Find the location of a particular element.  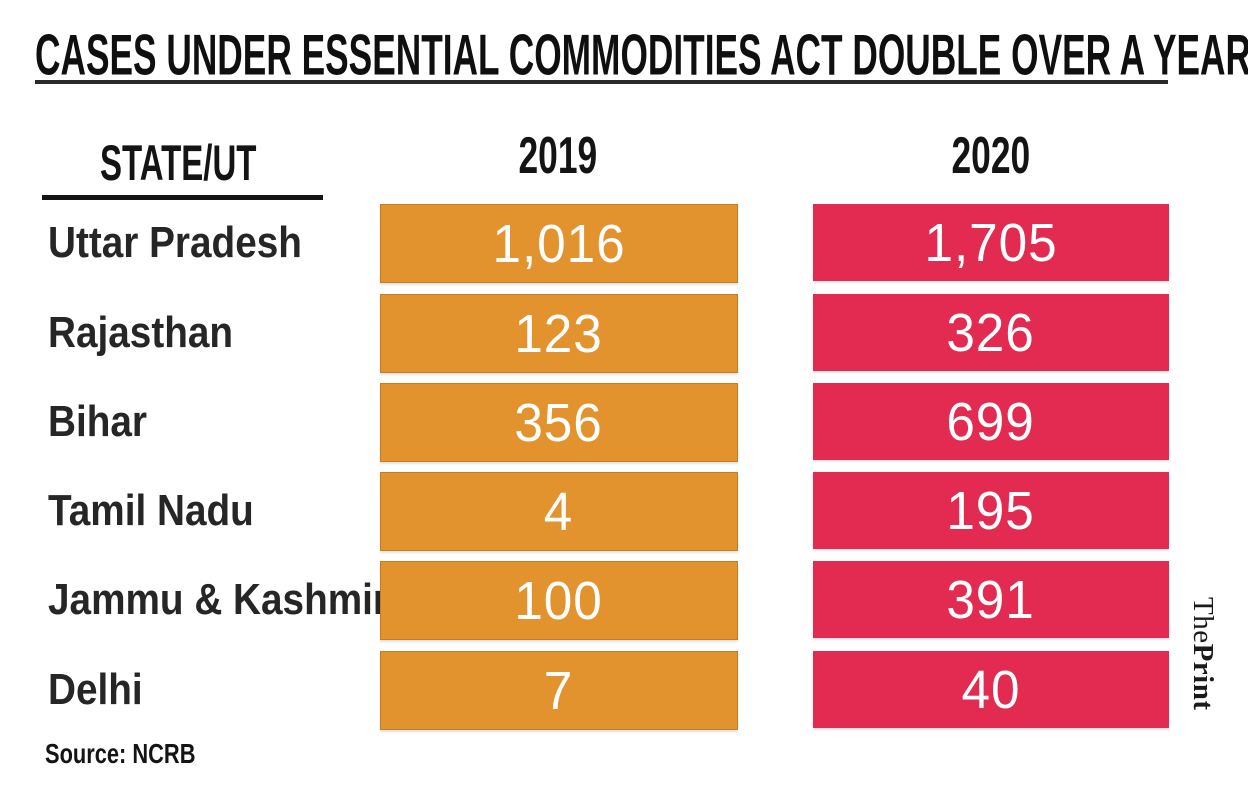

value-2019: 1,016 is located at coordinates (559, 243).